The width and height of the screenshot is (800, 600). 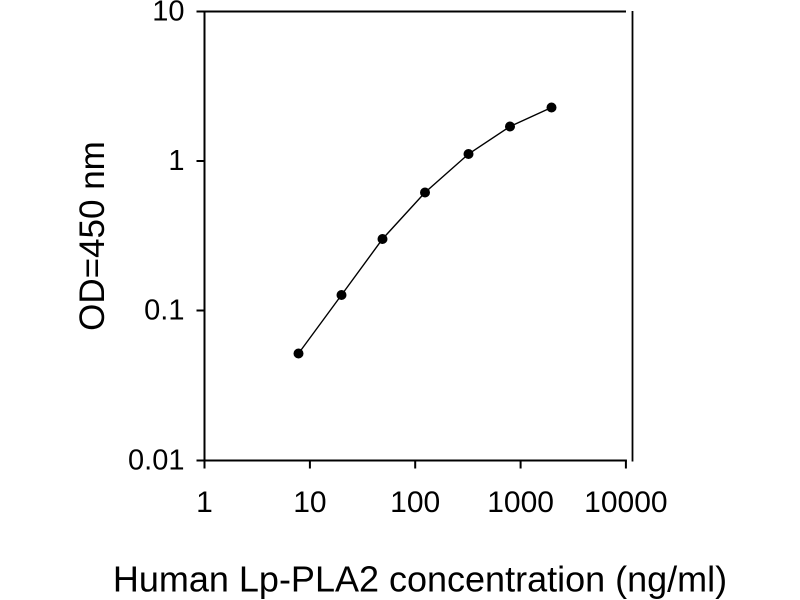 What do you see at coordinates (156, 461) in the screenshot?
I see `svg-text: 0.01` at bounding box center [156, 461].